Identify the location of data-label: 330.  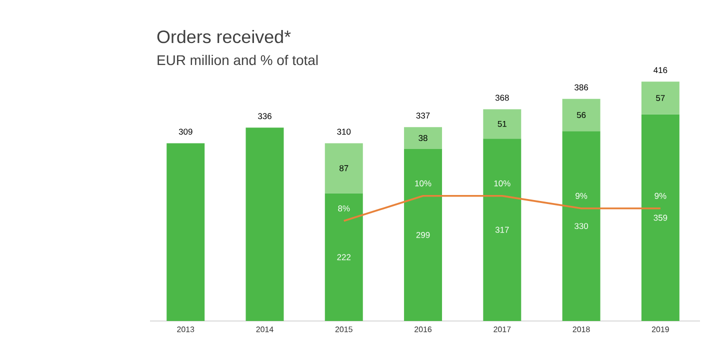
(581, 226).